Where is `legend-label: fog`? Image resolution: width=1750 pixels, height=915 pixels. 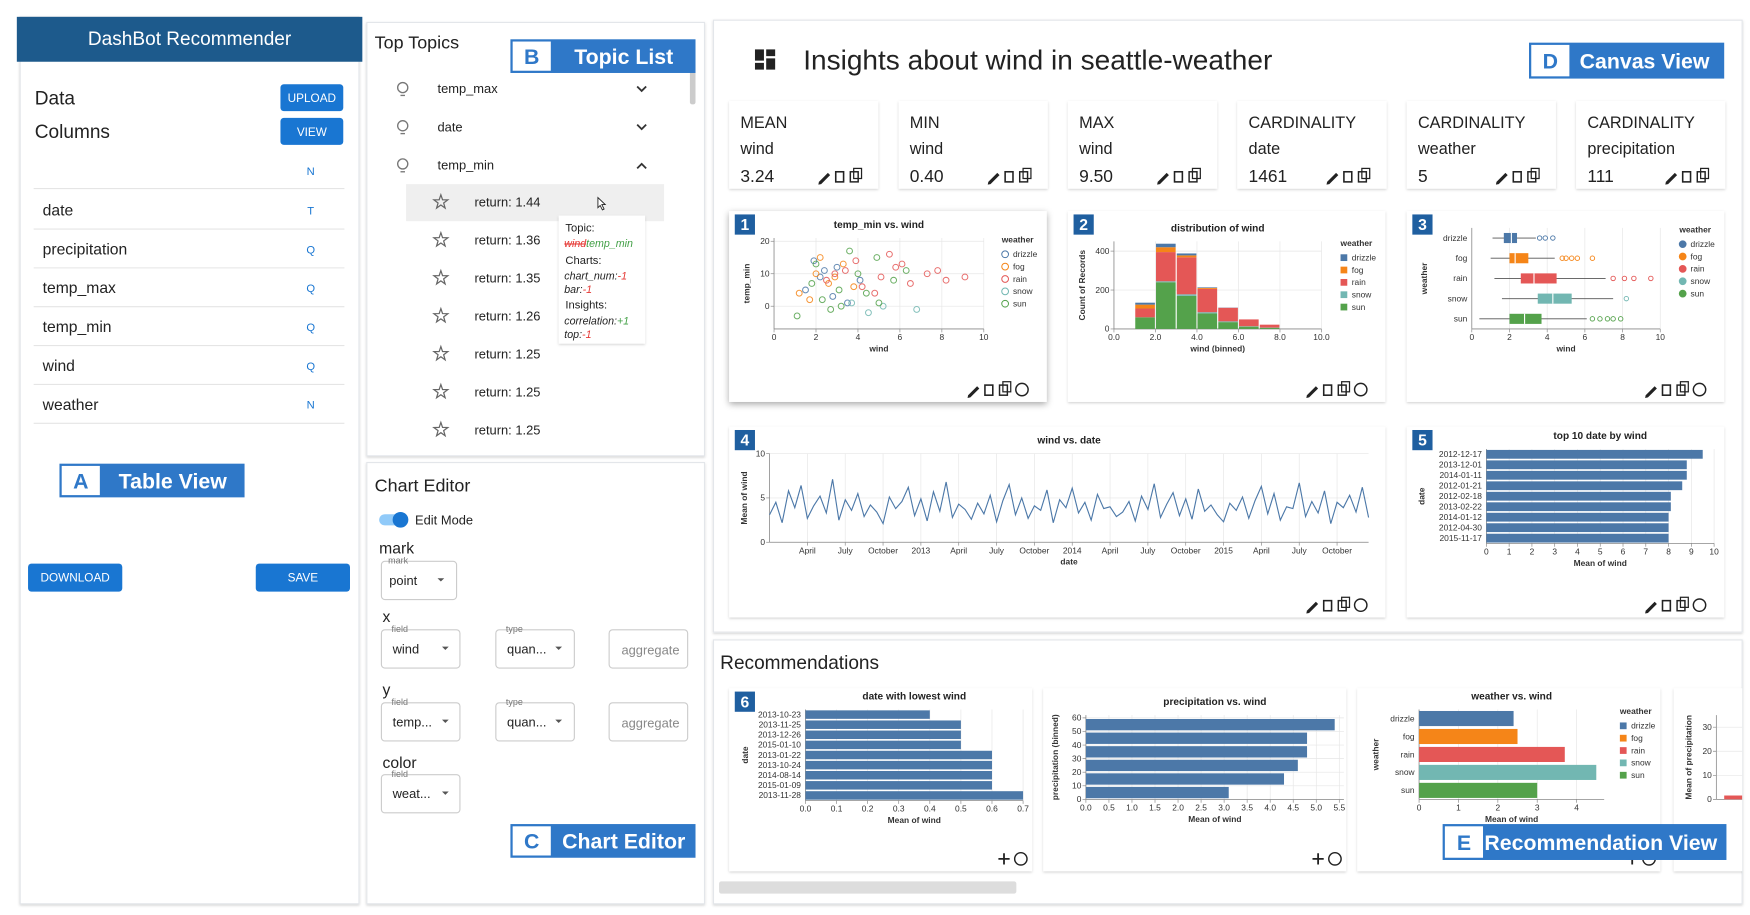
legend-label: fog is located at coordinates (1637, 738).